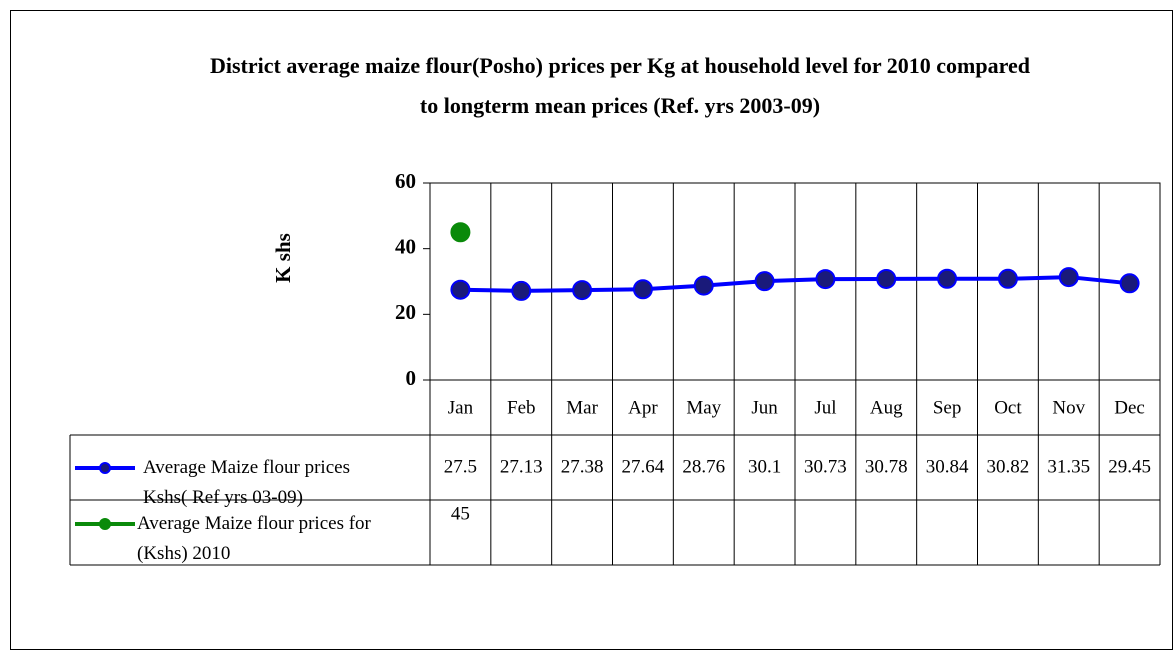 This screenshot has height=651, width=1175. I want to click on x-tick-label: Mar, so click(582, 407).